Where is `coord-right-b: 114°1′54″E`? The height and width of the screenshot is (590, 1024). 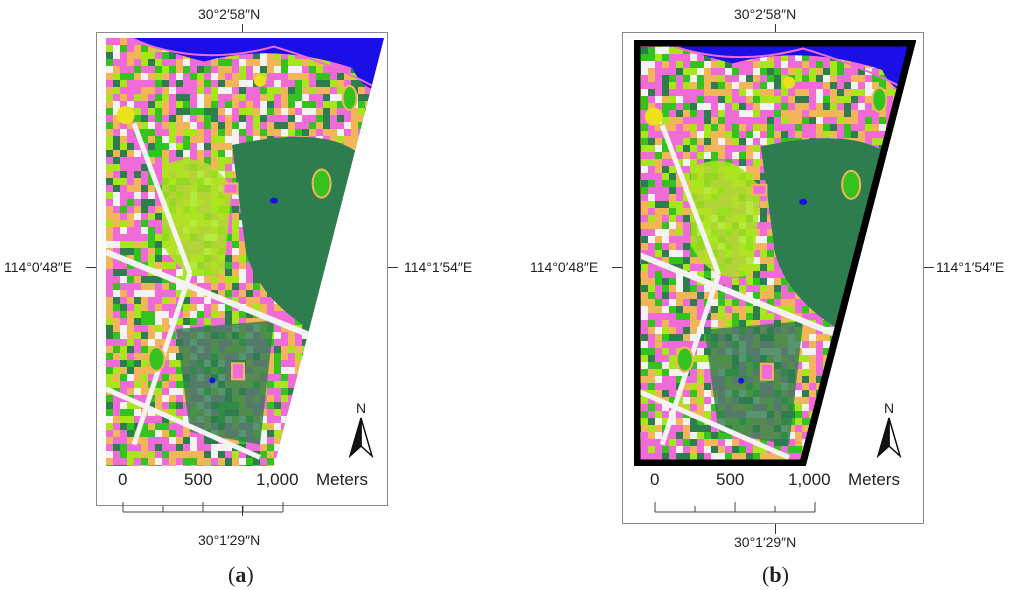
coord-right-b: 114°1′54″E is located at coordinates (970, 267).